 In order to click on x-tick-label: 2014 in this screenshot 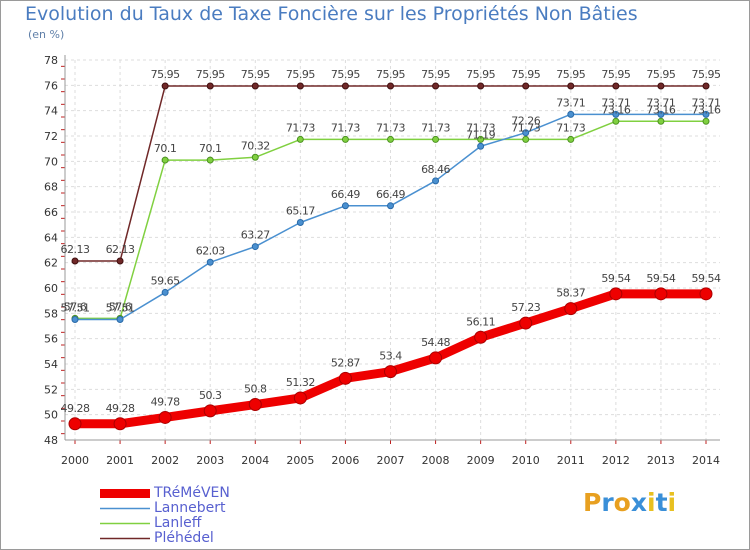, I will do `click(706, 460)`.